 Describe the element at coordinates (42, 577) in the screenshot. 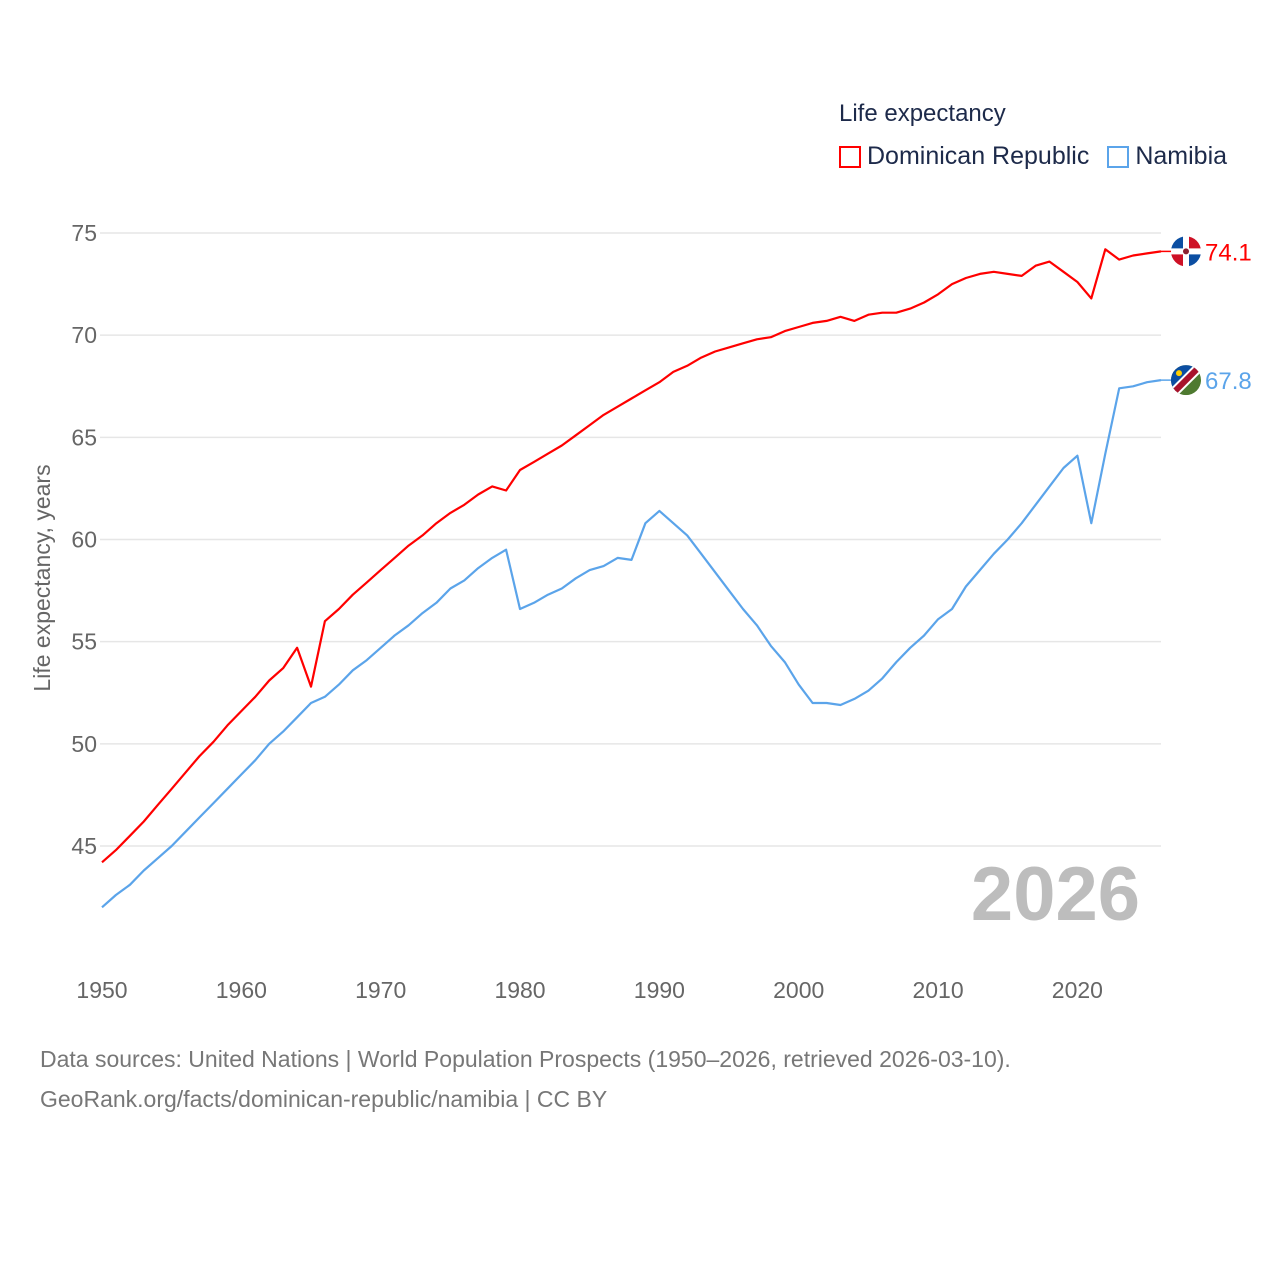

I see `y-axis-label: Life expectancy, years` at that location.